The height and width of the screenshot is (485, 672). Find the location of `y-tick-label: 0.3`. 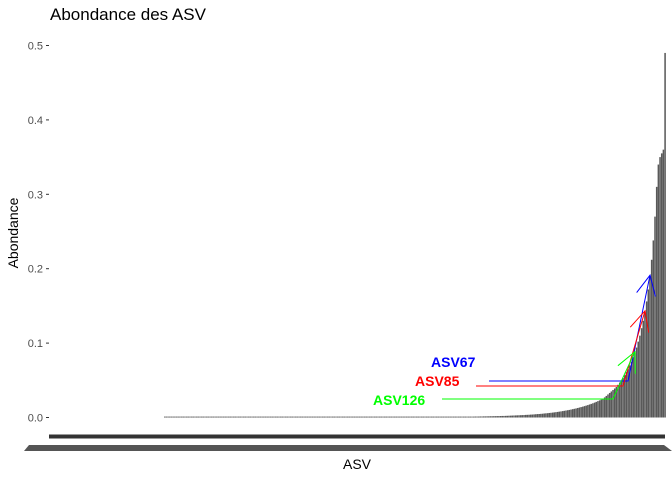

y-tick-label: 0.3 is located at coordinates (35, 195).